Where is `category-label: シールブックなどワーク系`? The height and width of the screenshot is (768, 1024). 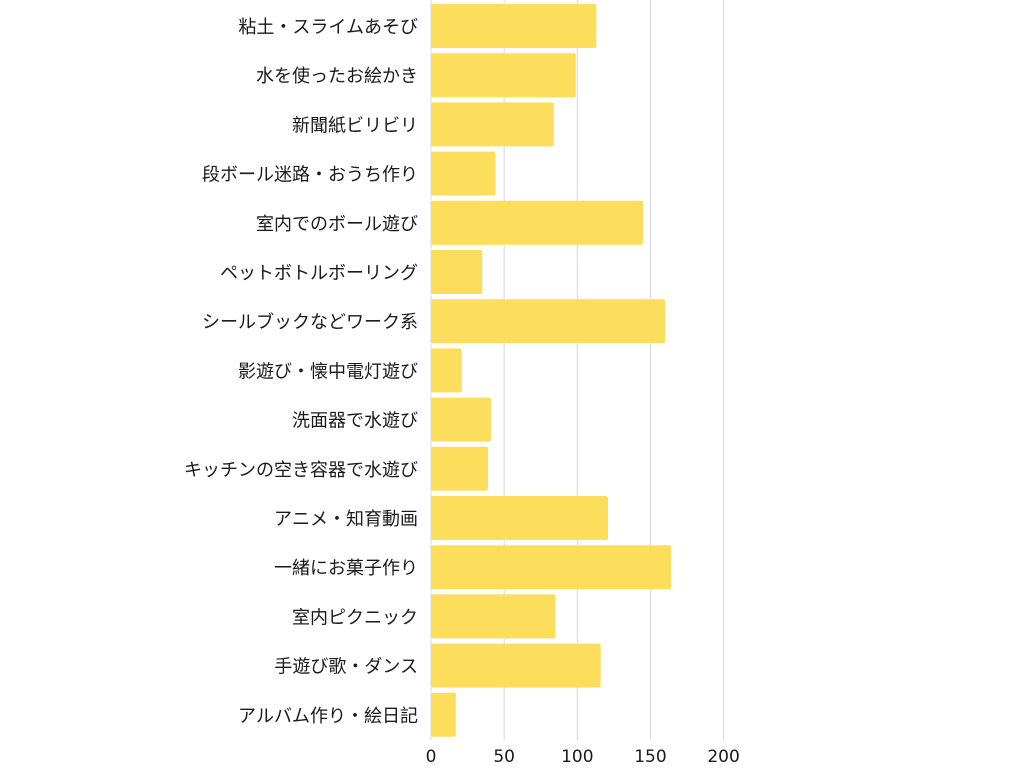
category-label: シールブックなどワーク系 is located at coordinates (310, 322).